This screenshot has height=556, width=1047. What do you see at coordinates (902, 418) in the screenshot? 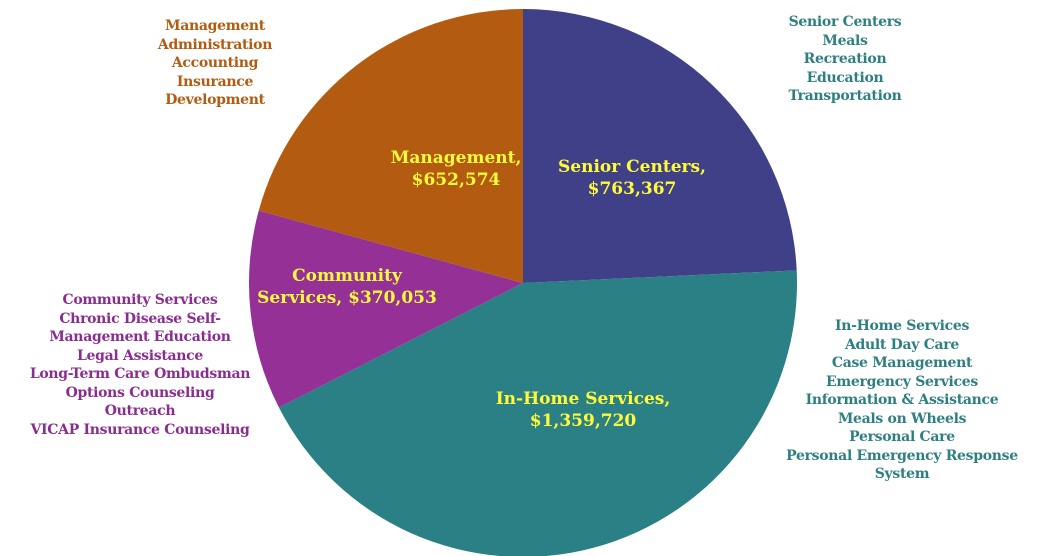
I see `annotation-line: Meals on Wheels` at bounding box center [902, 418].